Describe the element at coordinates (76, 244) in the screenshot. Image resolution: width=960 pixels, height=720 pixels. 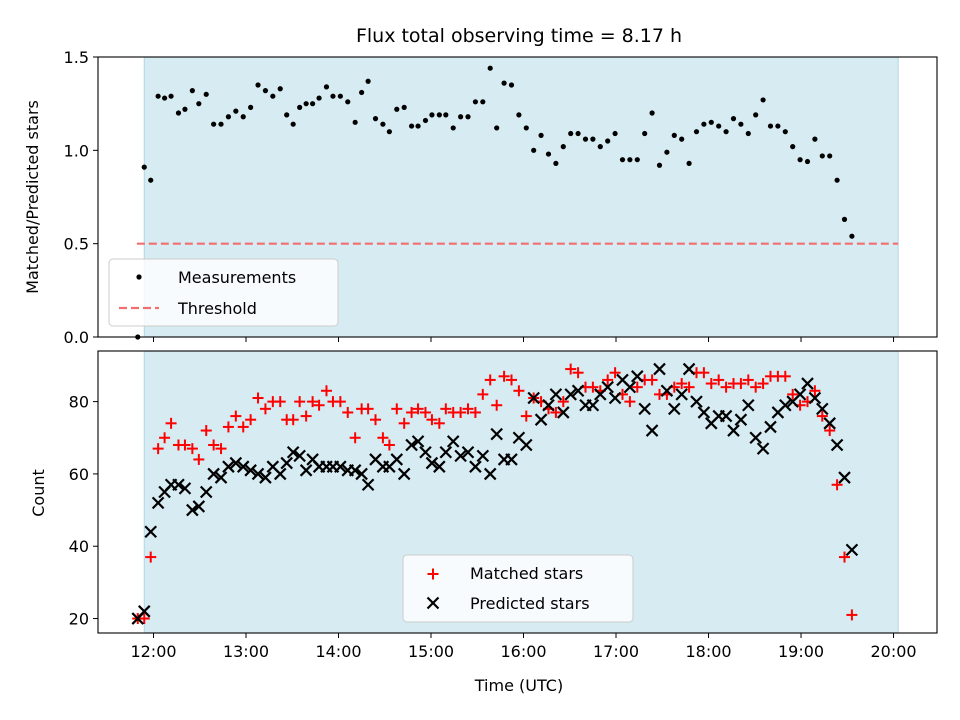
I see `y-tick-label: 0.5` at that location.